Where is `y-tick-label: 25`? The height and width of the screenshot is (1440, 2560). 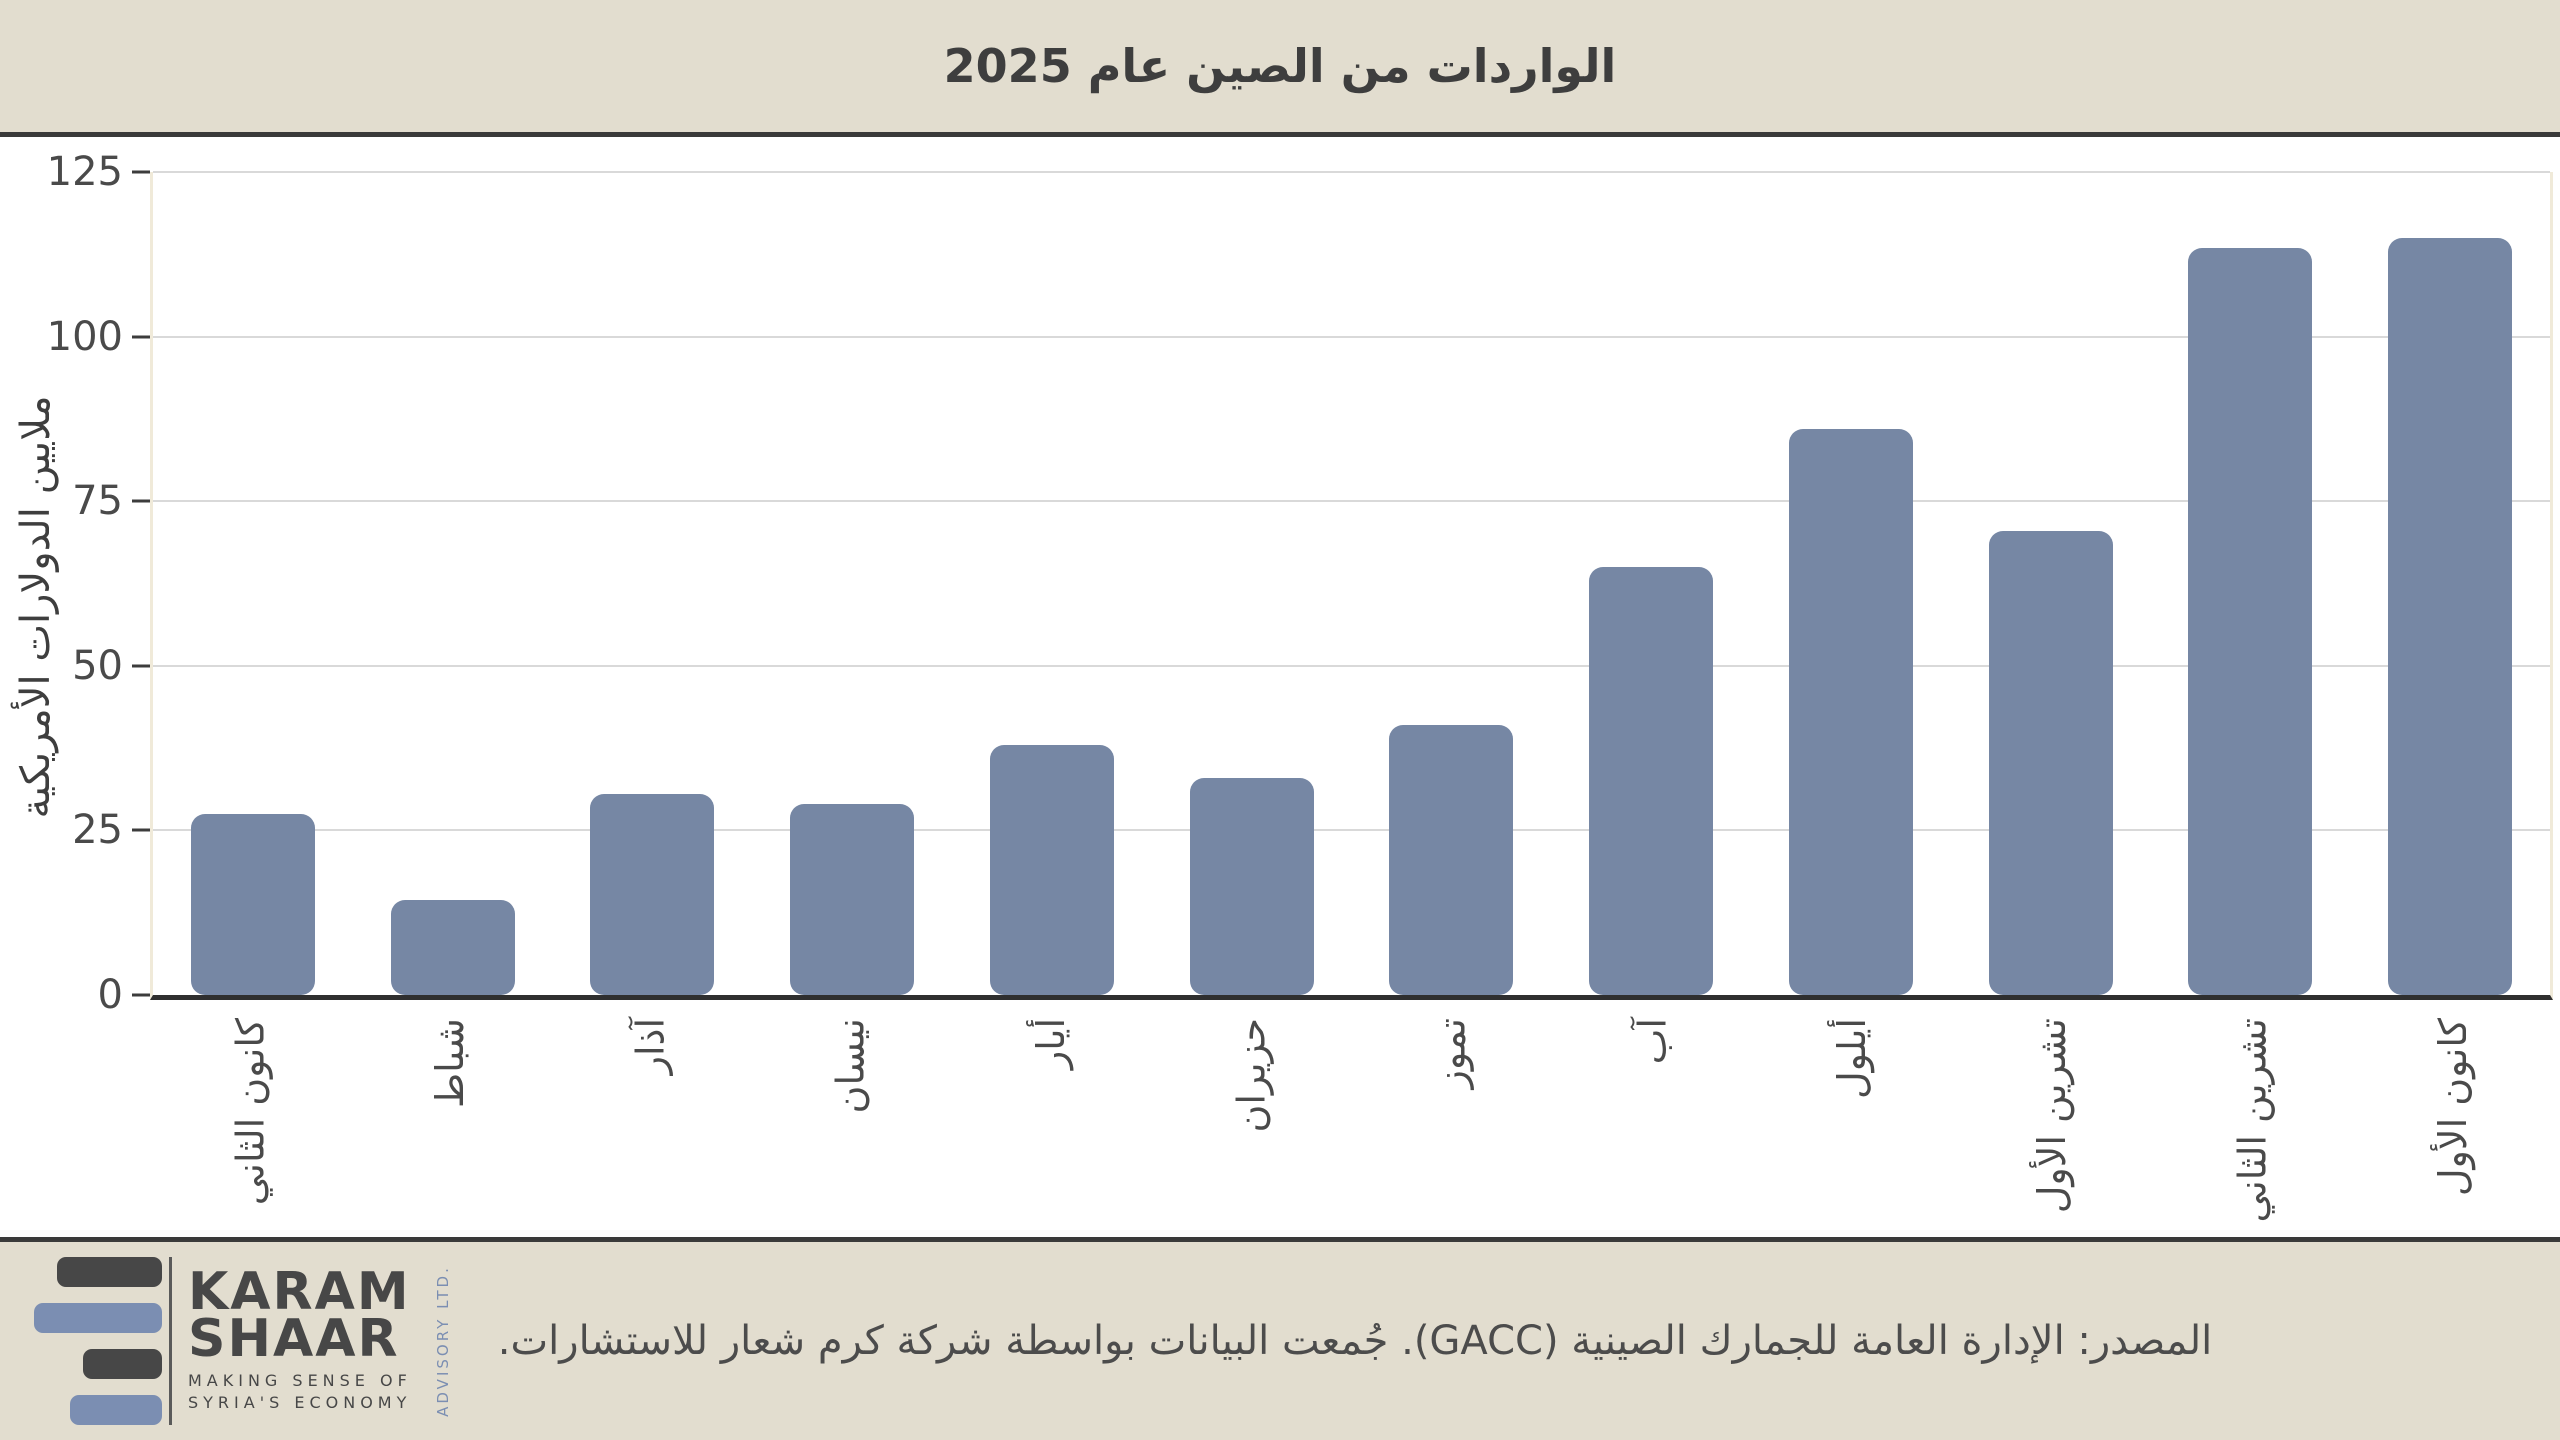 y-tick-label: 25 is located at coordinates (97, 830).